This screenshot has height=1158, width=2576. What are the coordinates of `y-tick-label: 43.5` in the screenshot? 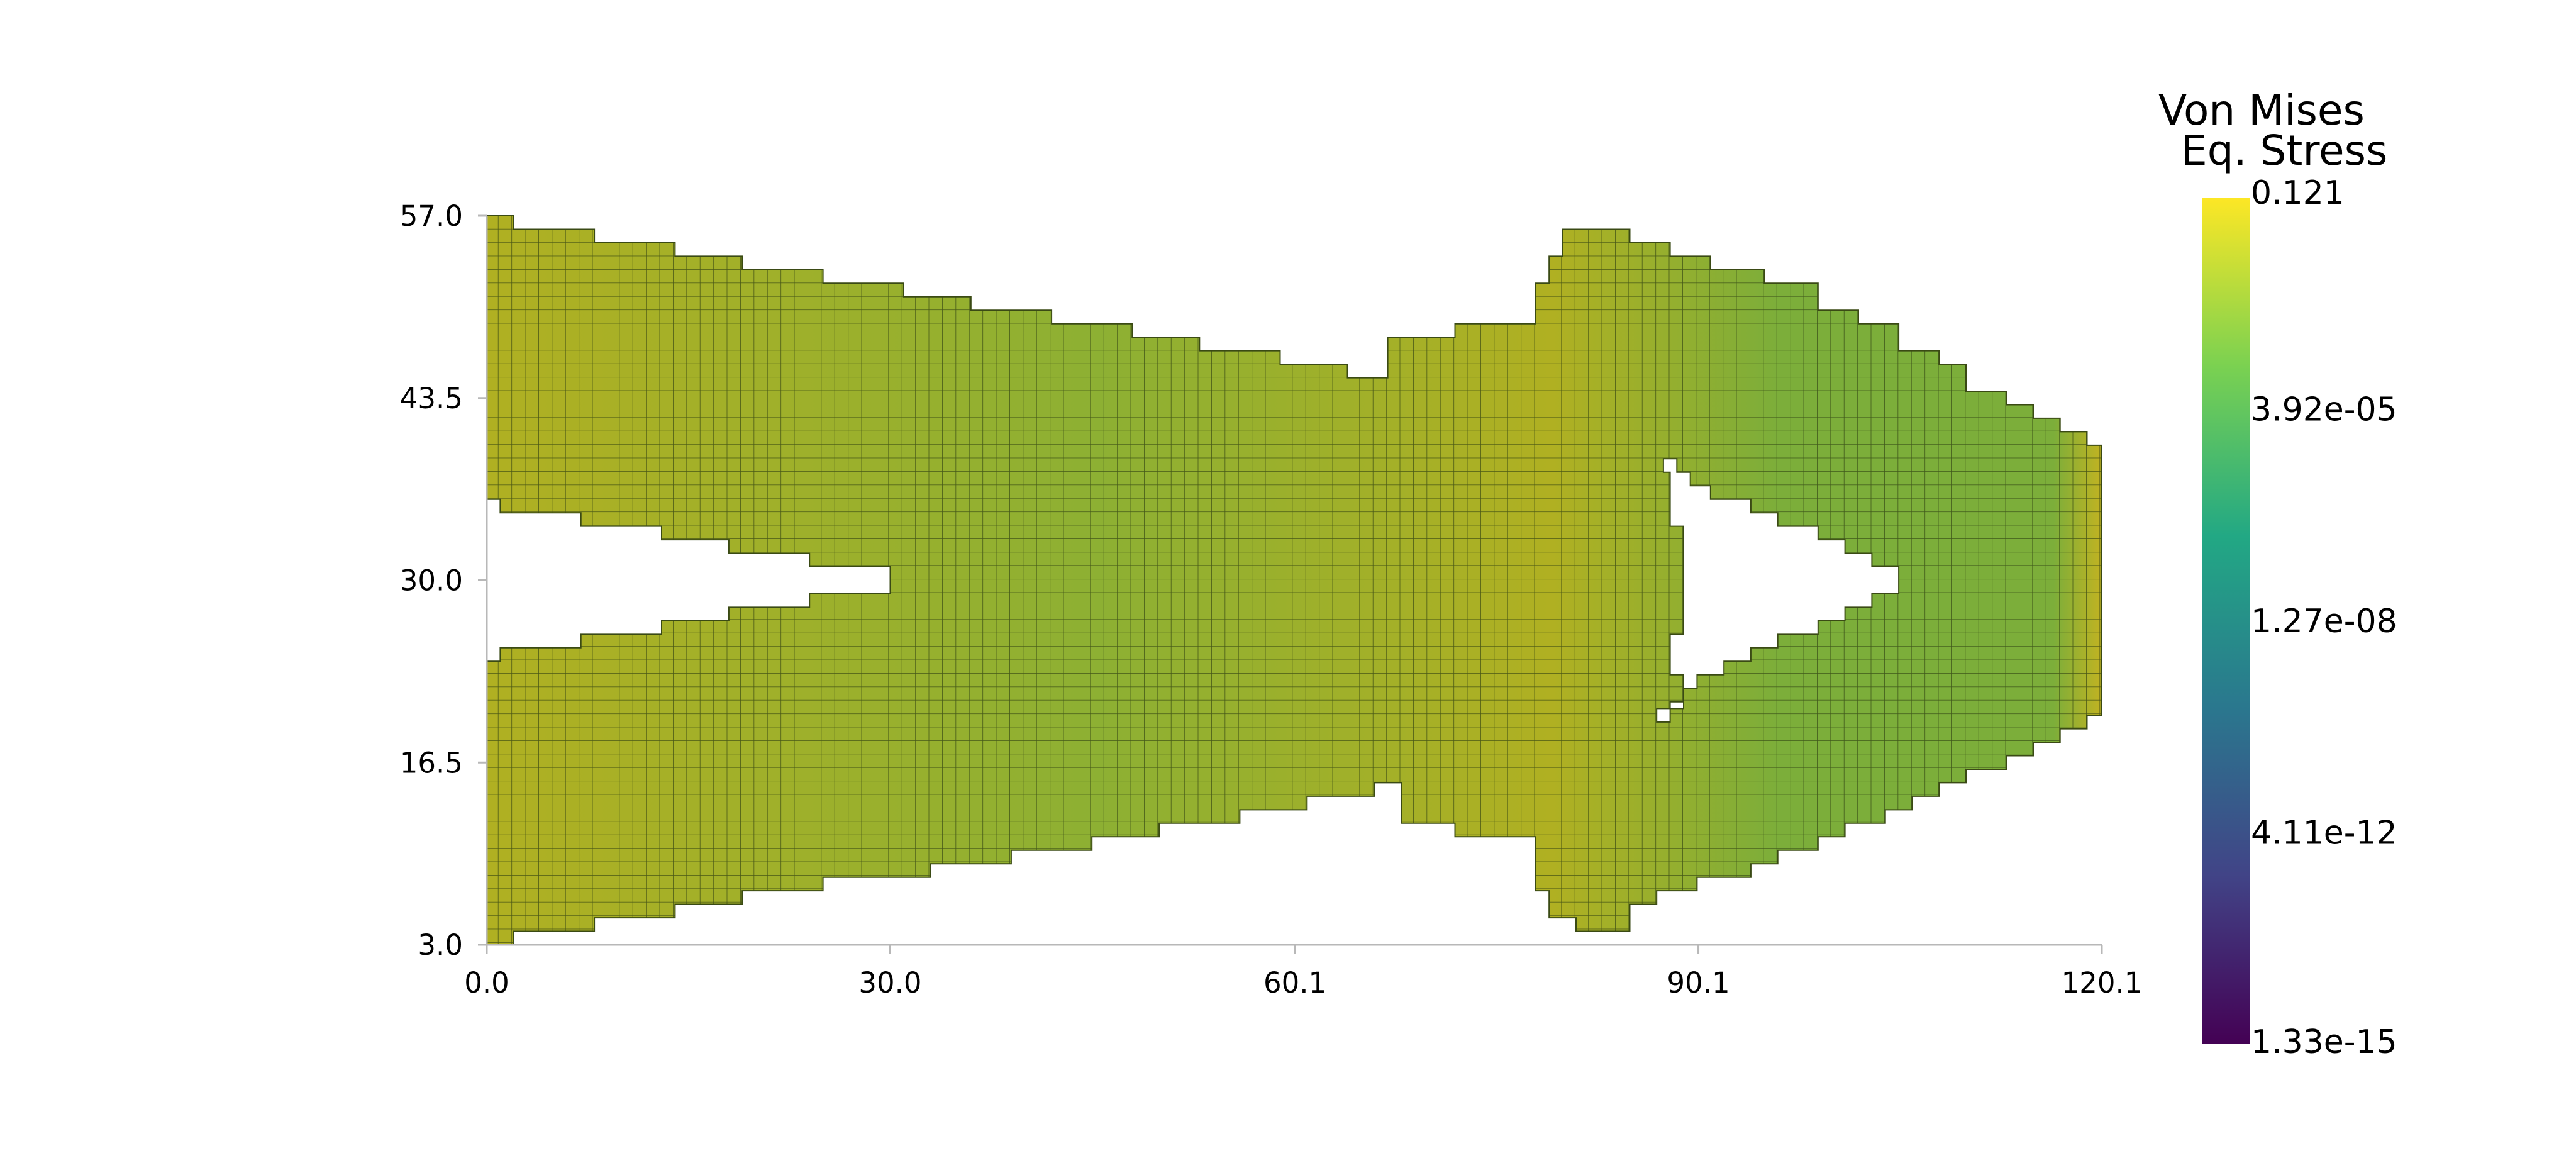 It's located at (431, 398).